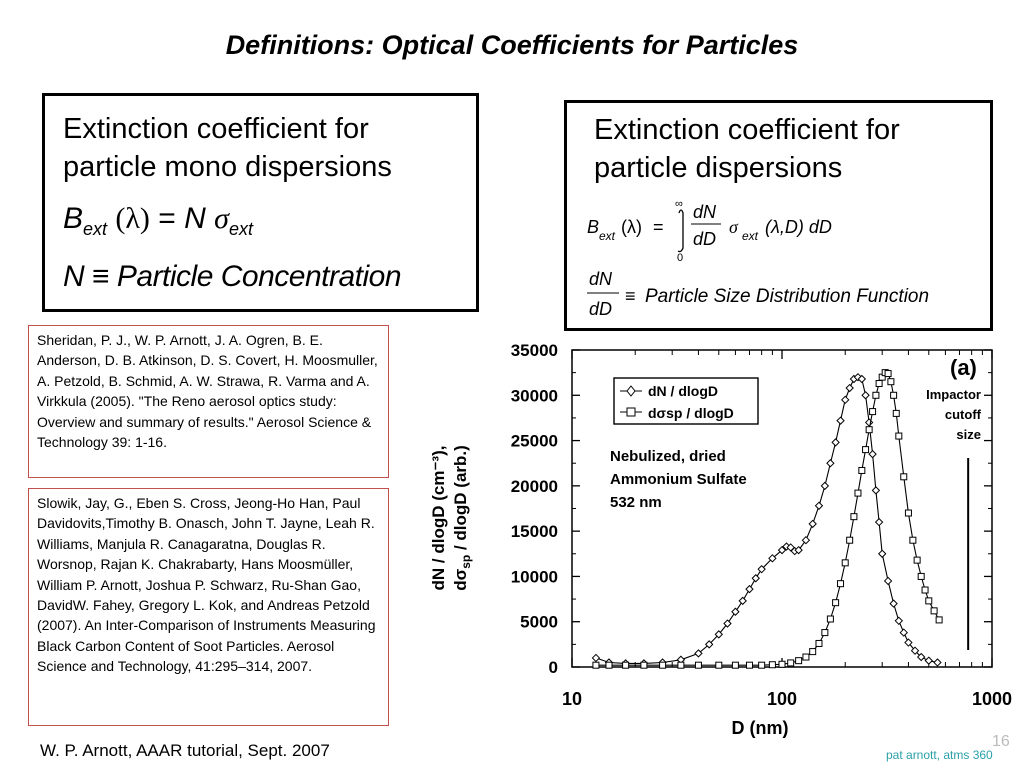 The width and height of the screenshot is (1024, 768). I want to click on eq-equals: =, so click(167, 218).